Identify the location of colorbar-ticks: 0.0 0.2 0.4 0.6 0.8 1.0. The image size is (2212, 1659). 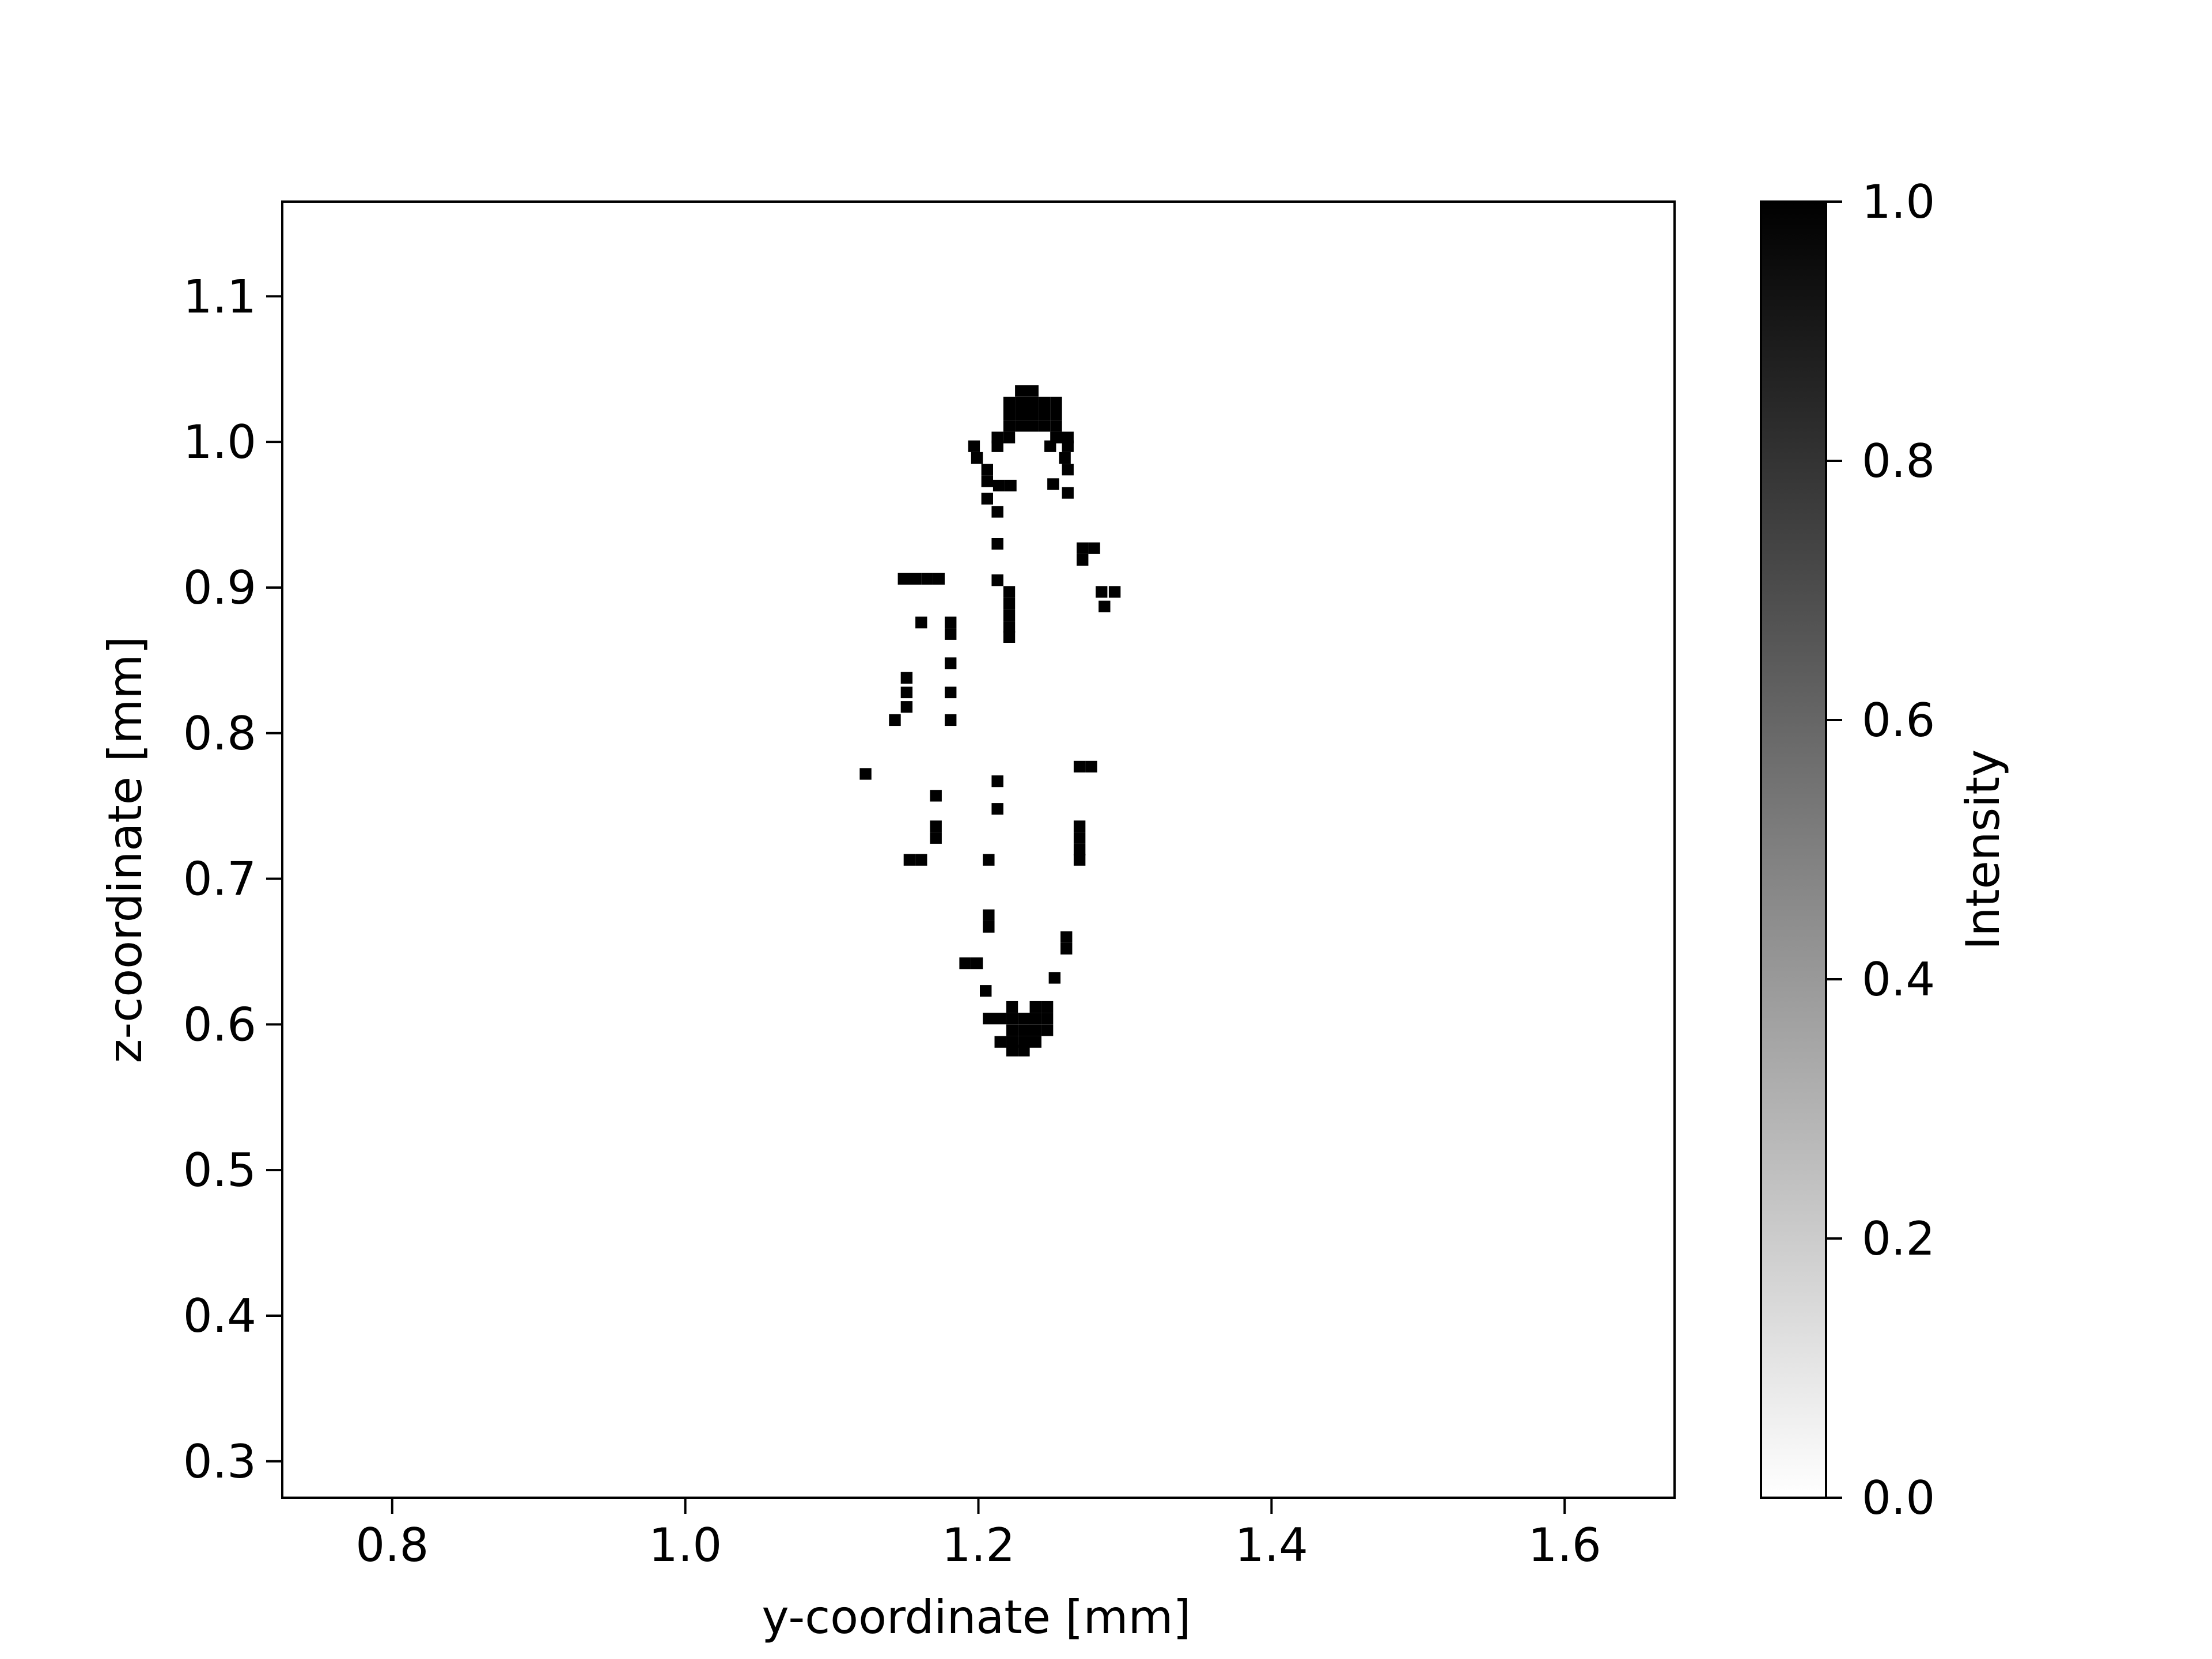
(1880, 850).